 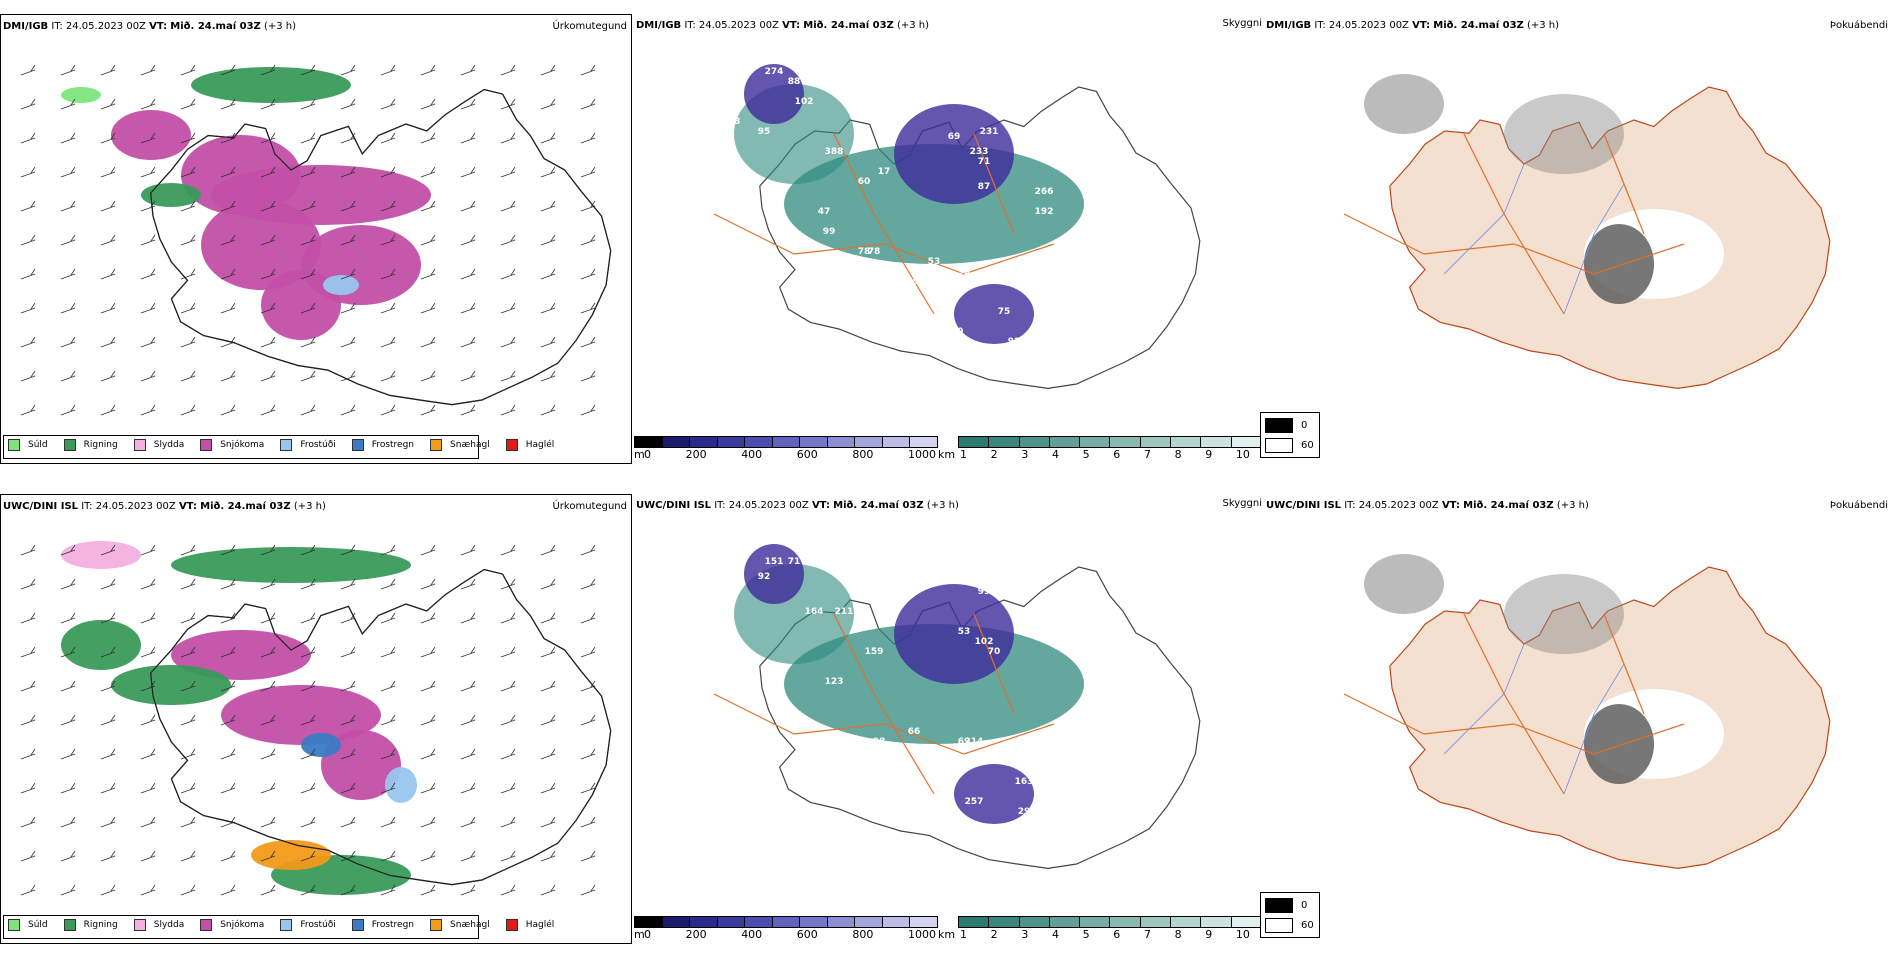 What do you see at coordinates (41, 506) in the screenshot?
I see `model-name: UWC/DINI ISL` at bounding box center [41, 506].